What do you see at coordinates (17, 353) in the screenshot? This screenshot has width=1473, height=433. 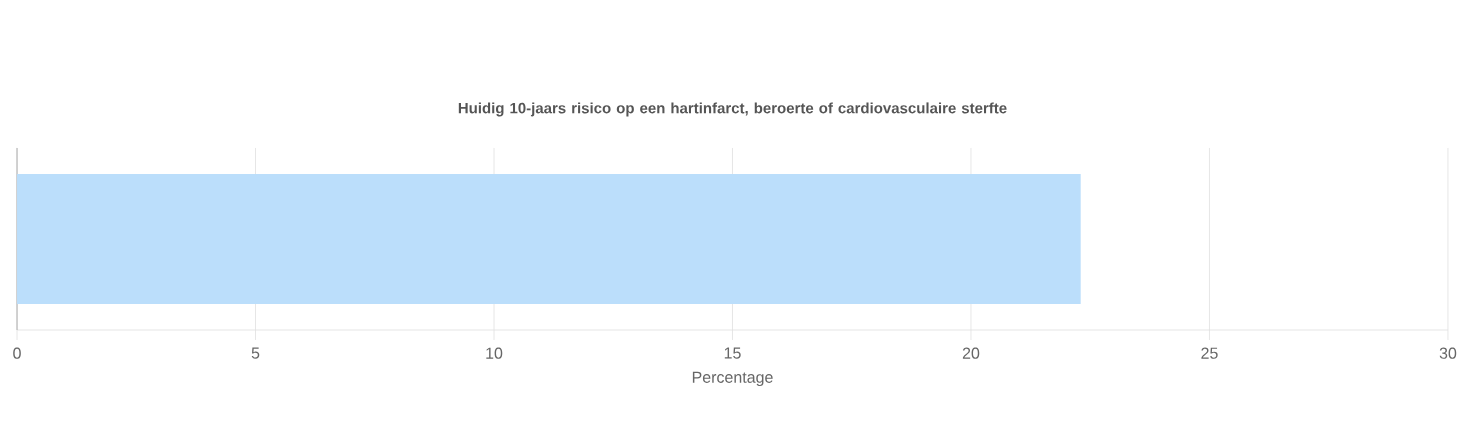 I see `x-tick-label: 0` at bounding box center [17, 353].